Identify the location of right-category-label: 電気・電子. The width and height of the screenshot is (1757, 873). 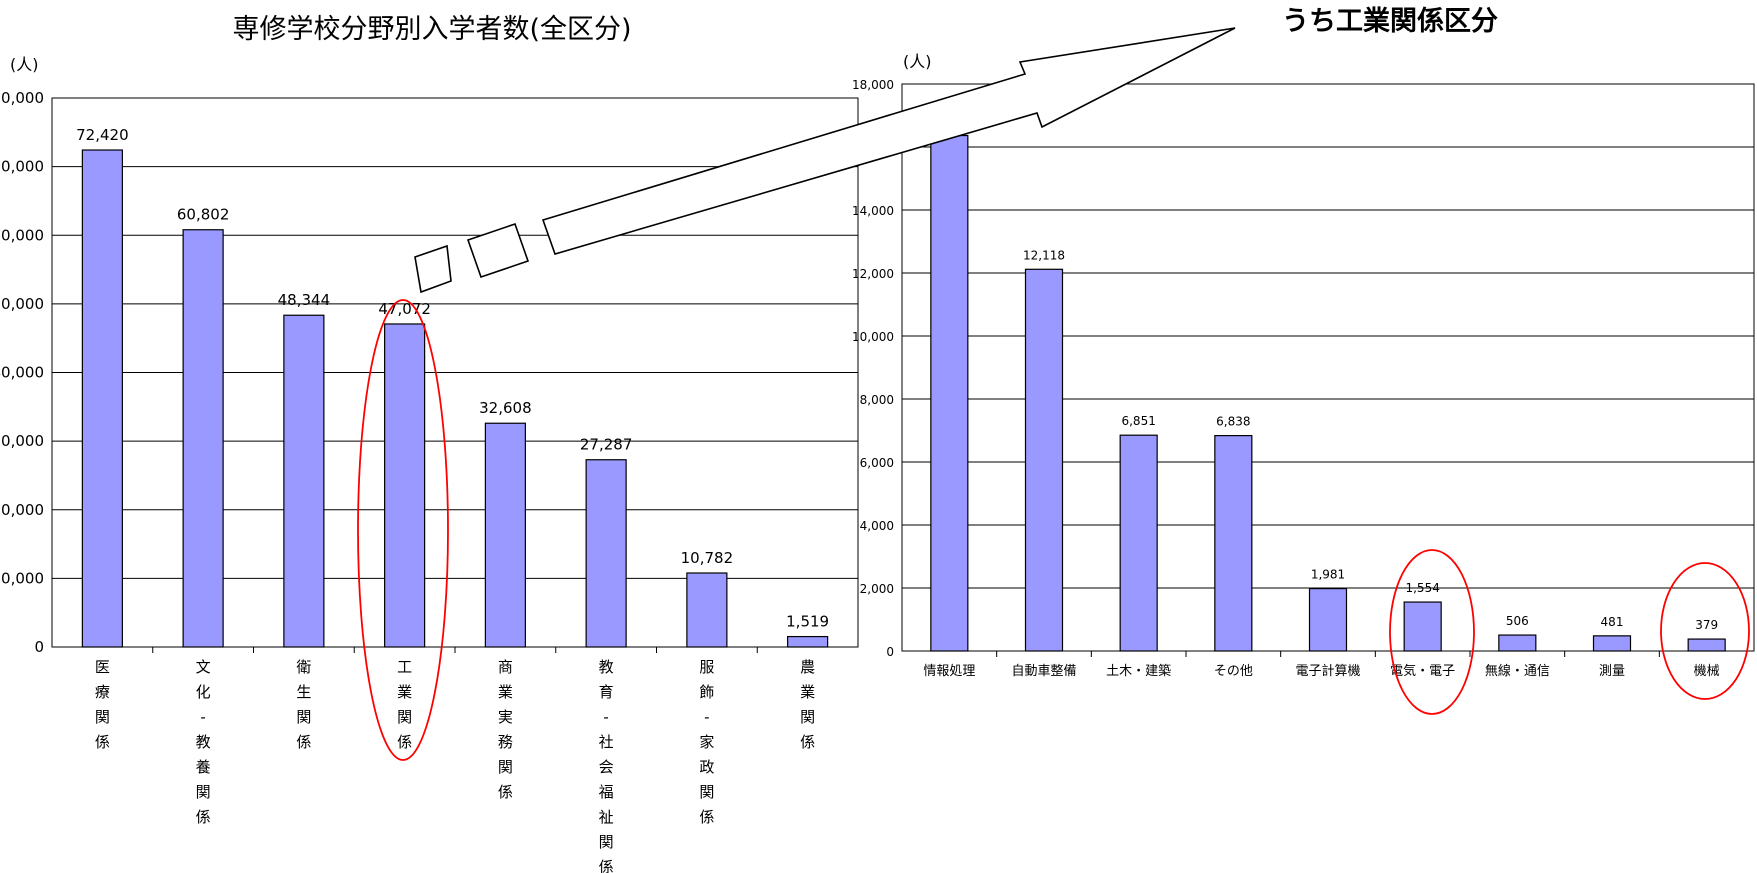
(1422, 671).